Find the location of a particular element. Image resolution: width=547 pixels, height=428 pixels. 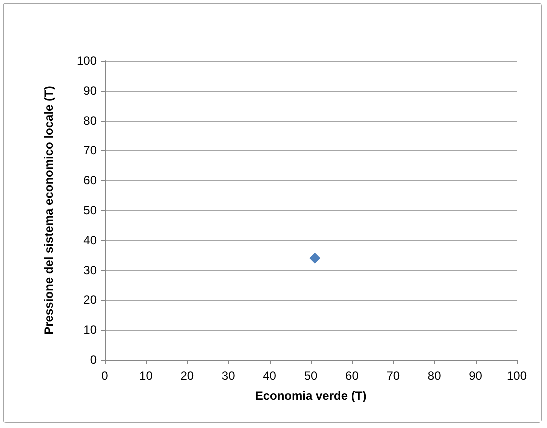

y-tick-label: 20 is located at coordinates (91, 300).